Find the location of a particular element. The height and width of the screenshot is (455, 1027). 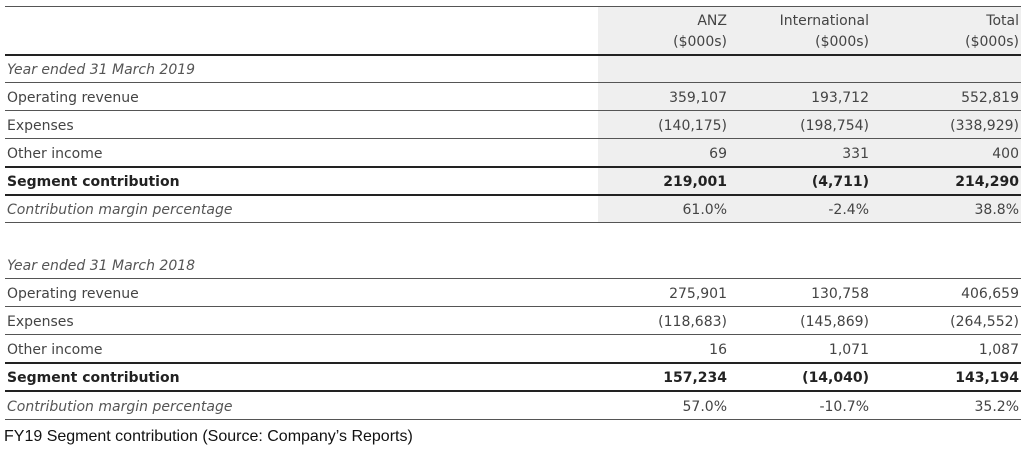

header-anz: ANZ ($000s) is located at coordinates (700, 32).